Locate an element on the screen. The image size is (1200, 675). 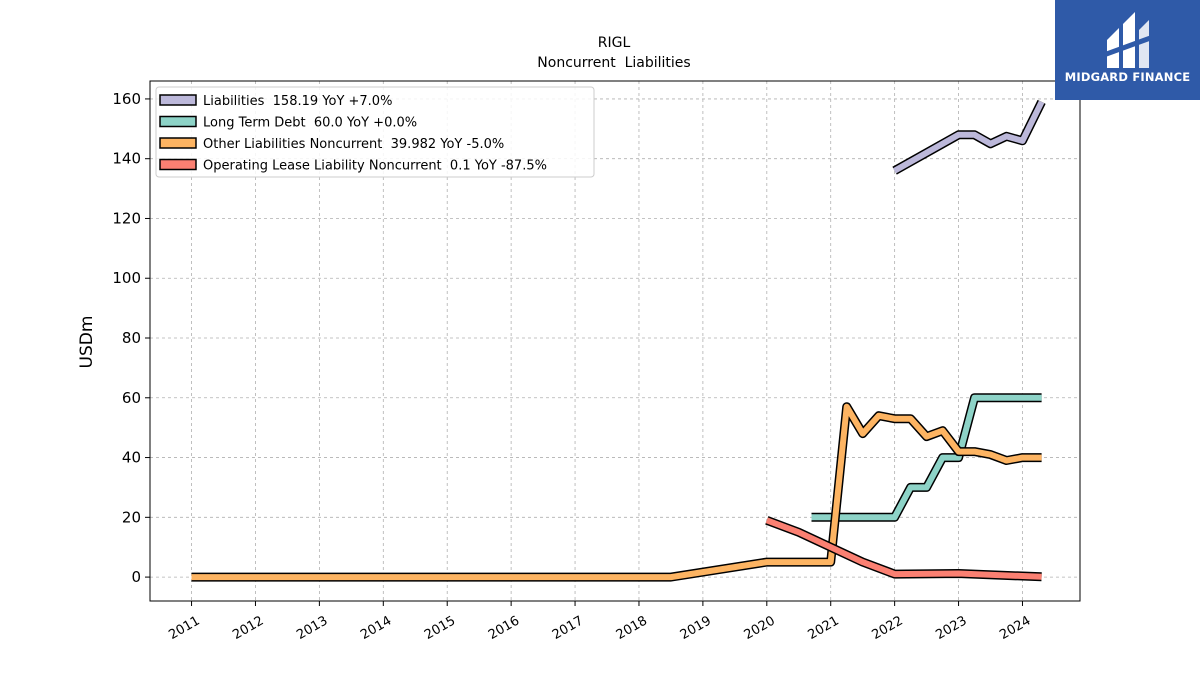
x-tick-label: 2017 is located at coordinates (568, 628).